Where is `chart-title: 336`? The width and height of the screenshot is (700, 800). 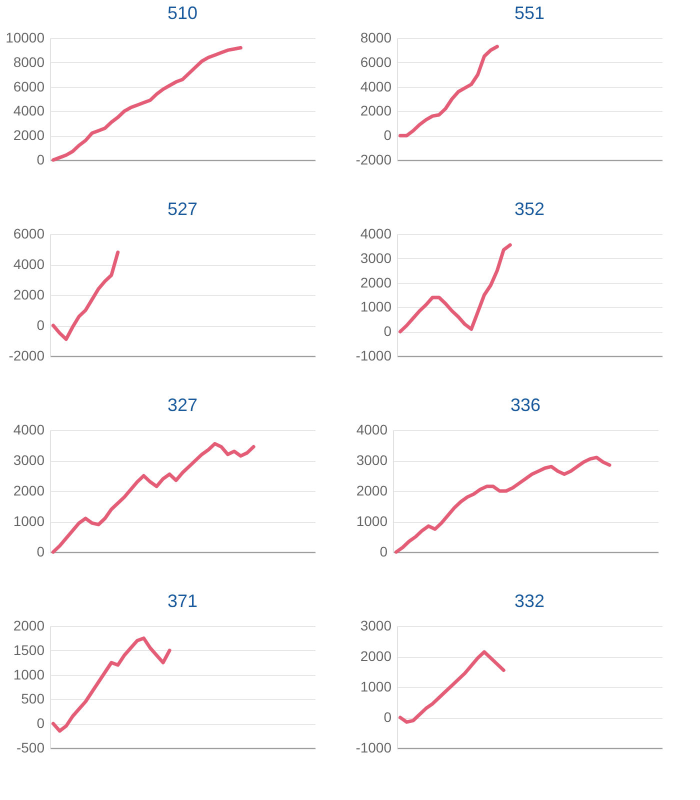
chart-title: 336 is located at coordinates (525, 405).